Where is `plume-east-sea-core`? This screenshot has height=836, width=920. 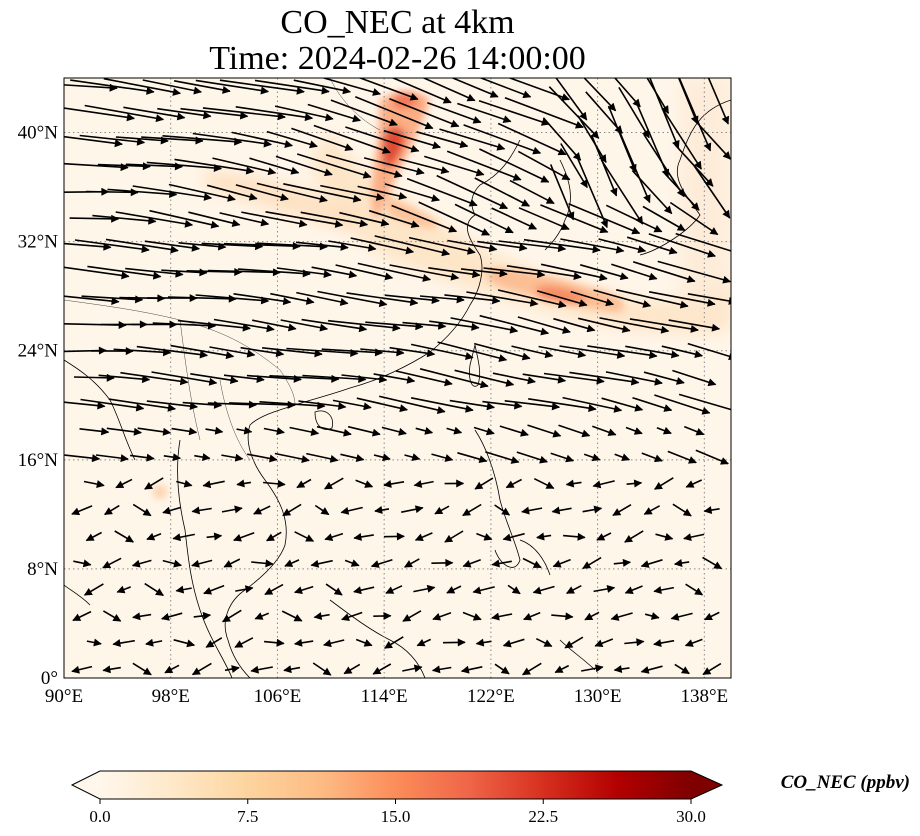
plume-east-sea-core is located at coordinates (561, 294).